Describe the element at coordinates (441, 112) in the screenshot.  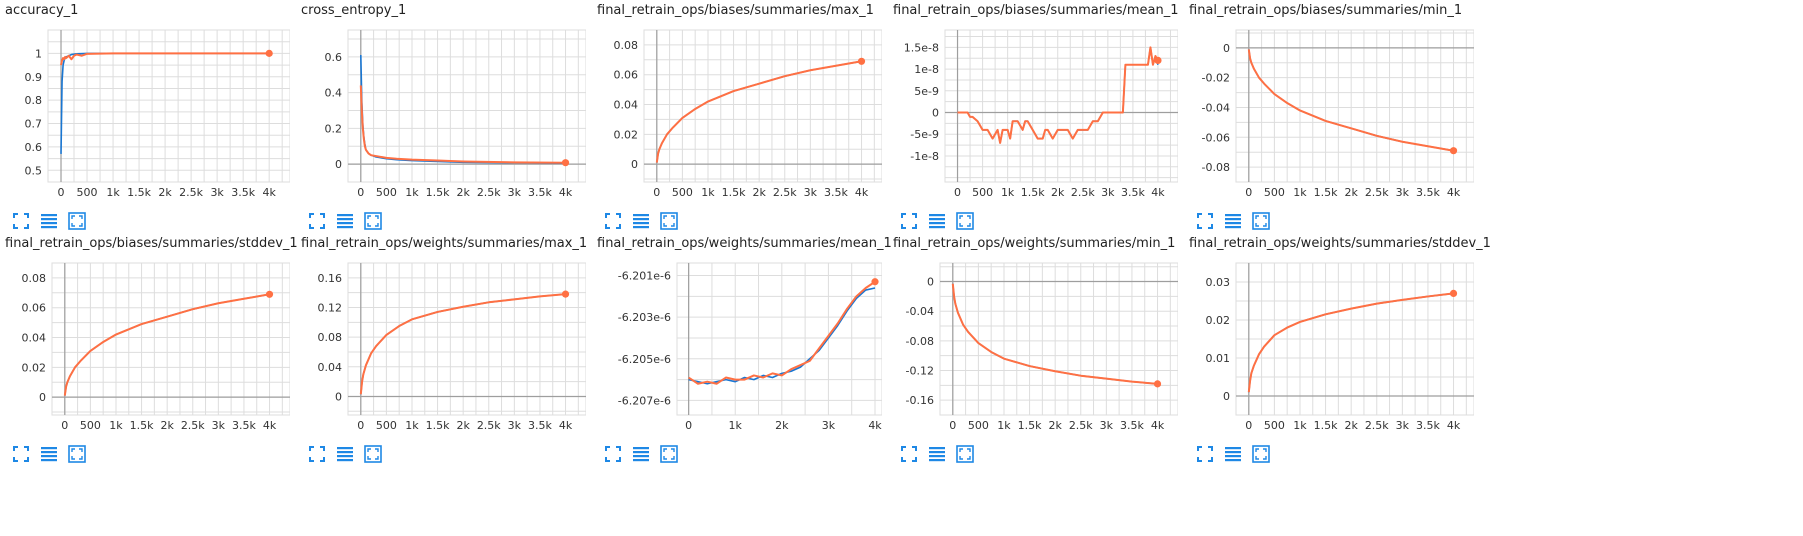
I see `line-chart: 0 500 1k 1.5k 2k 2.5k 3k 3.5k 4k 0 0.2 0.4 0.6` at that location.